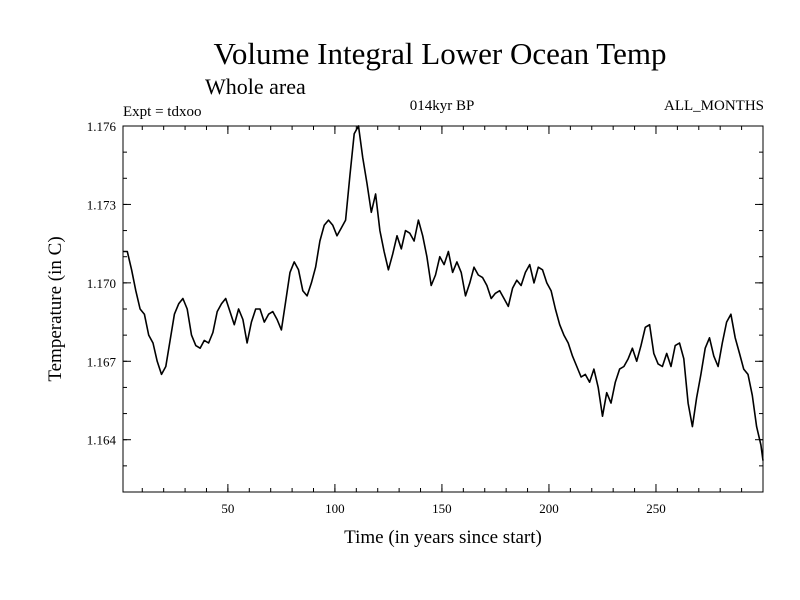 The height and width of the screenshot is (600, 800). I want to click on period-label: 014kyr BP, so click(442, 106).